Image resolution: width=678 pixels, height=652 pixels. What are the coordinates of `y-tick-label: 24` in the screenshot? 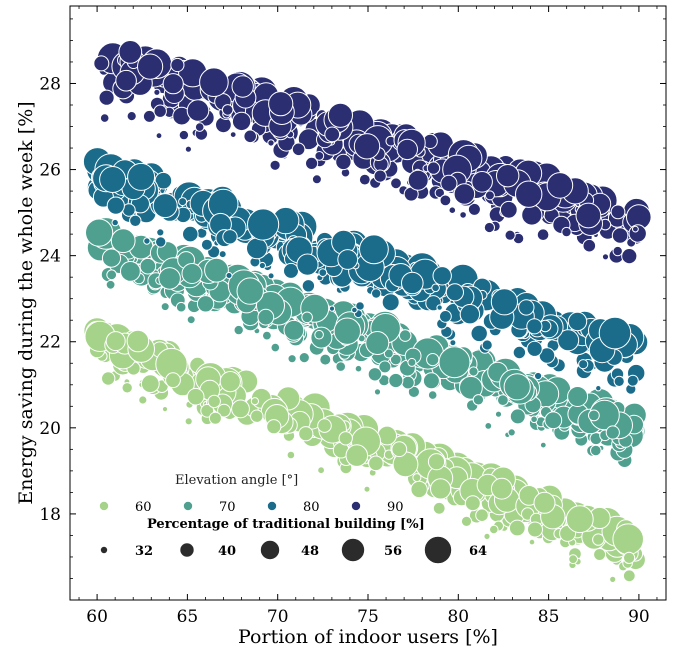 It's located at (50, 257).